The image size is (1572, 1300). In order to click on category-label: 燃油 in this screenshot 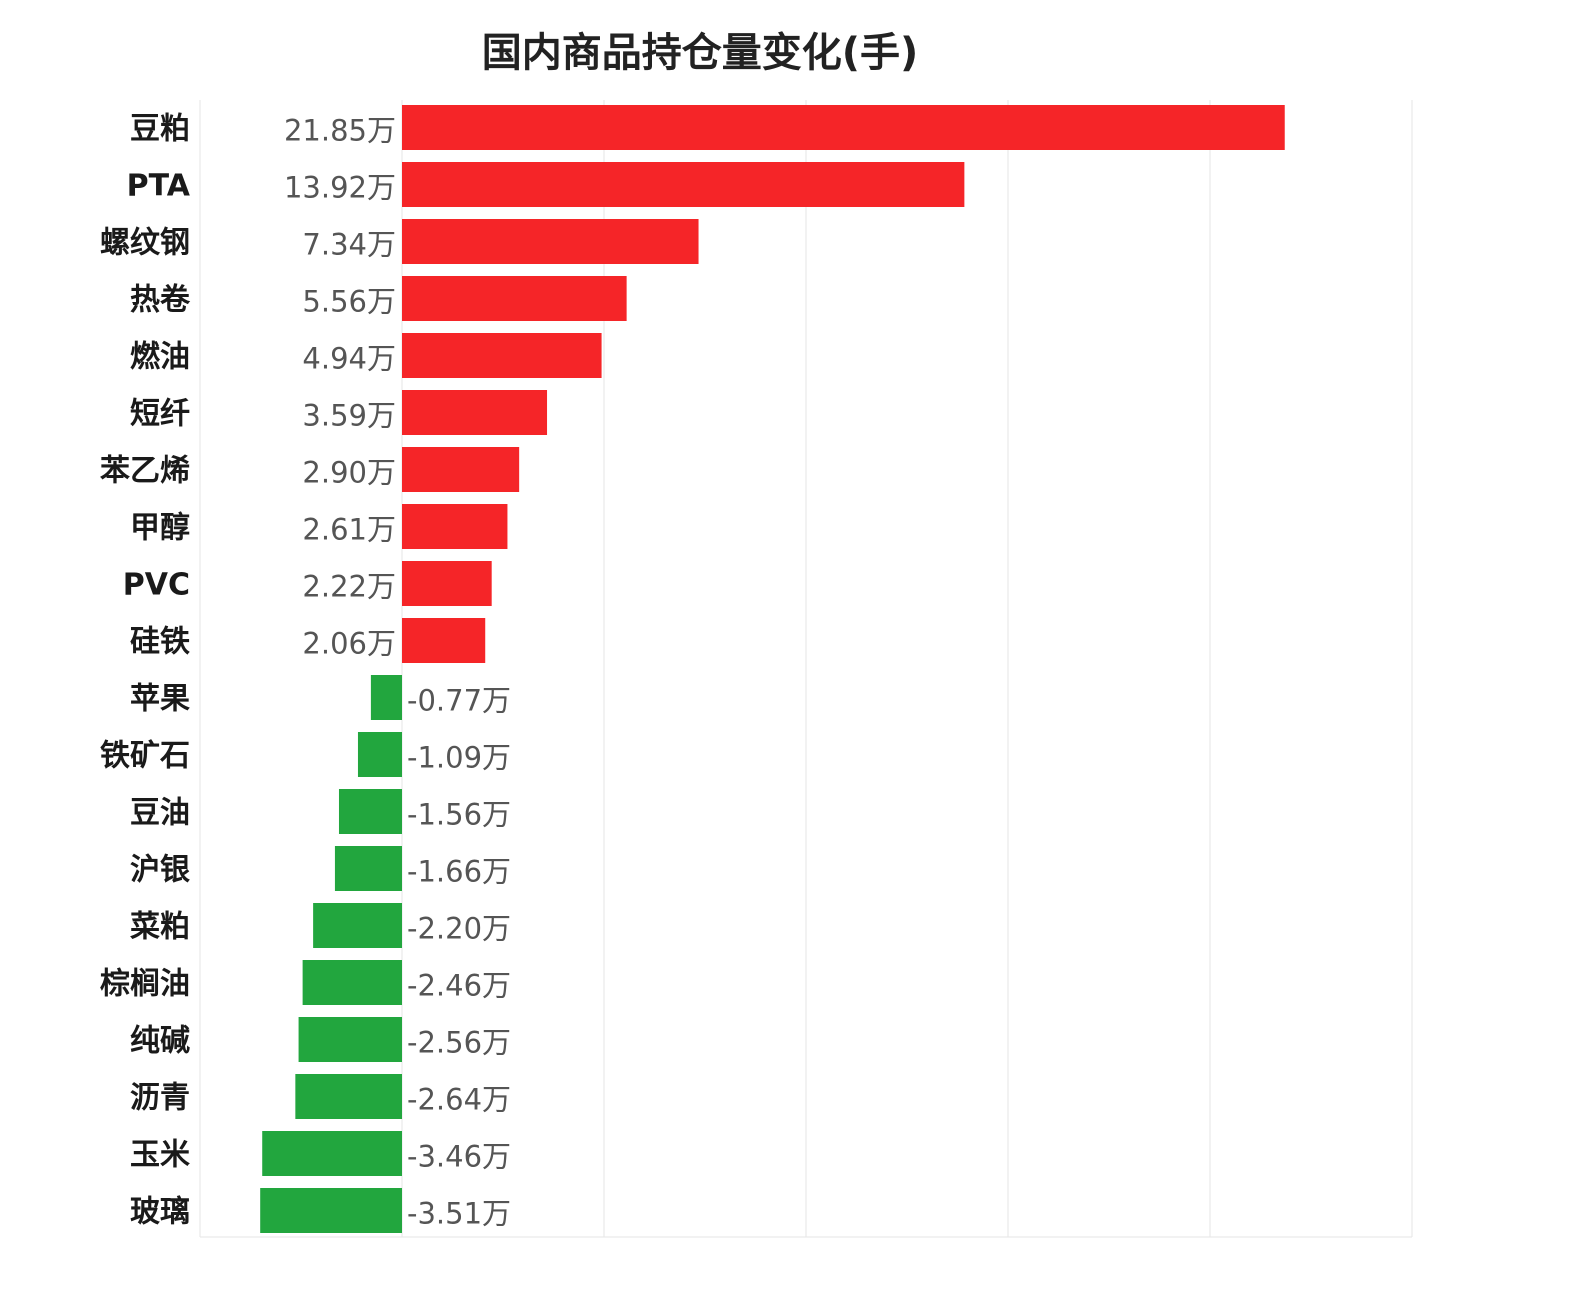, I will do `click(160, 357)`.